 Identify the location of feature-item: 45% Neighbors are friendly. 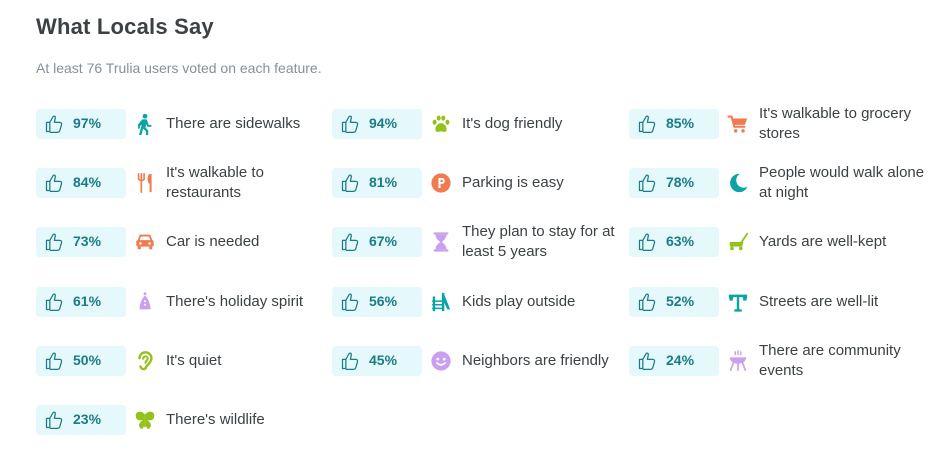
(477, 360).